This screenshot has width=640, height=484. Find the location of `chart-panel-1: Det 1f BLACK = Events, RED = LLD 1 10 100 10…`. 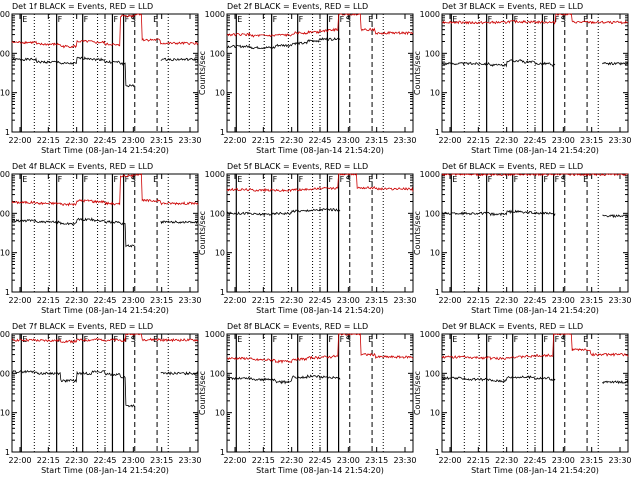

chart-panel-1: Det 1f BLACK = Events, RED = LLD 1 10 100 10… is located at coordinates (101, 78).